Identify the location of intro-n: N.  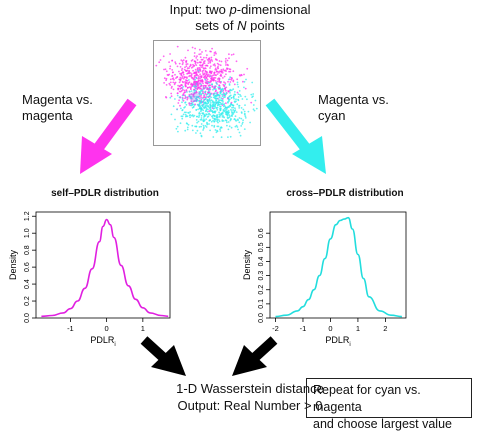
(242, 25).